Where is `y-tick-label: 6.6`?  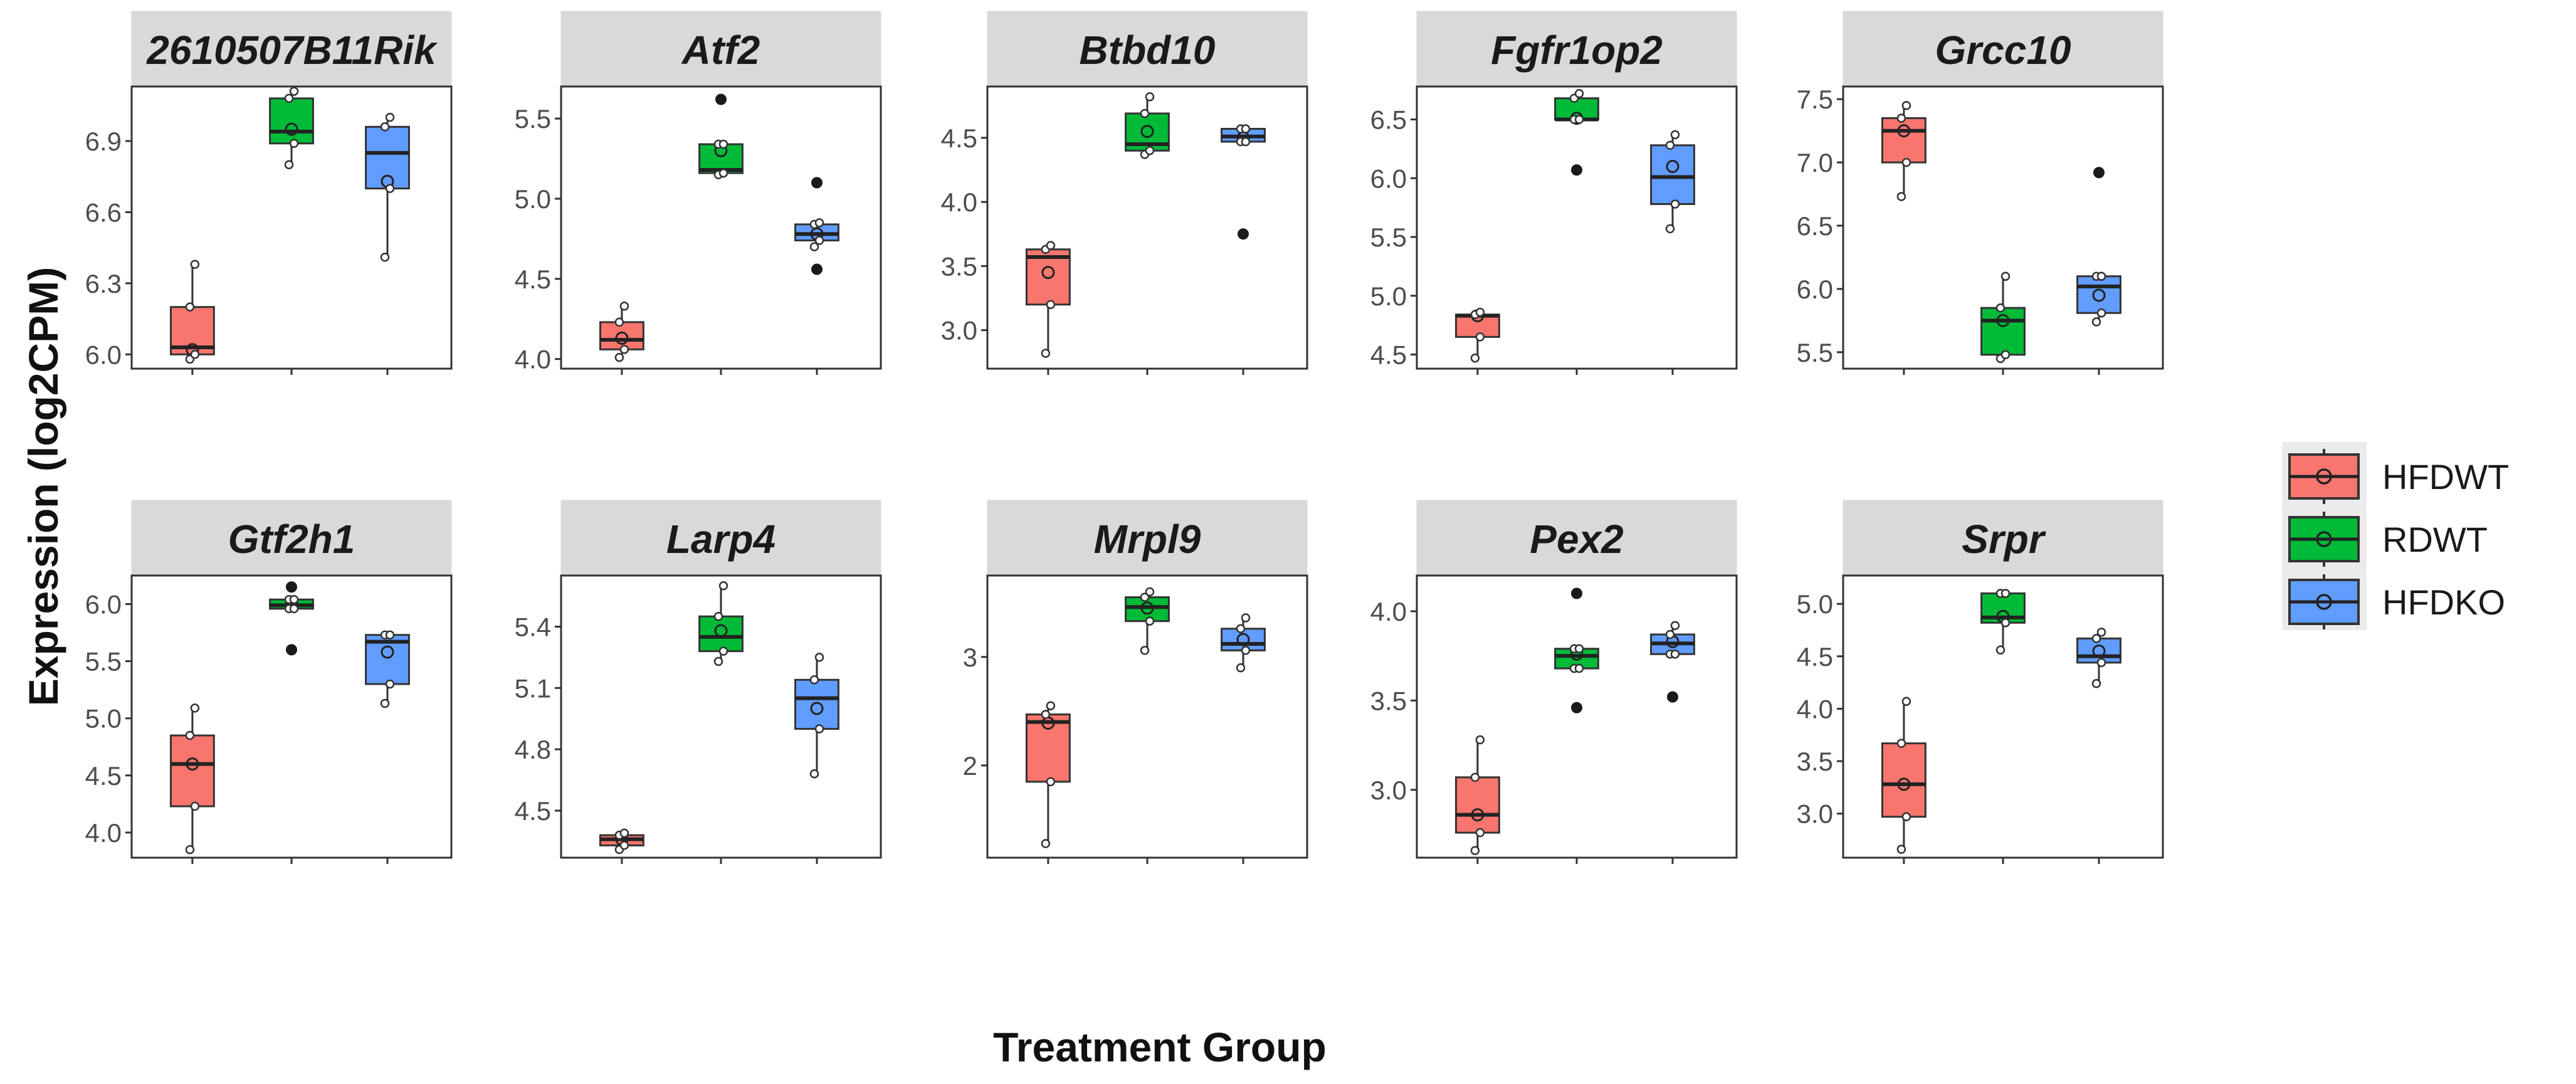 y-tick-label: 6.6 is located at coordinates (104, 212).